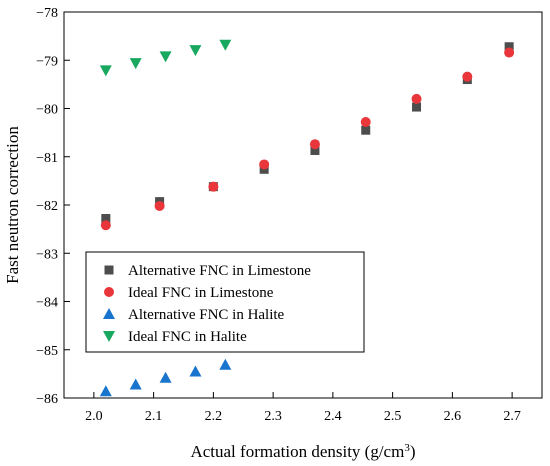  I want to click on legend-label: Ideal FNC in Limestone, so click(201, 293).